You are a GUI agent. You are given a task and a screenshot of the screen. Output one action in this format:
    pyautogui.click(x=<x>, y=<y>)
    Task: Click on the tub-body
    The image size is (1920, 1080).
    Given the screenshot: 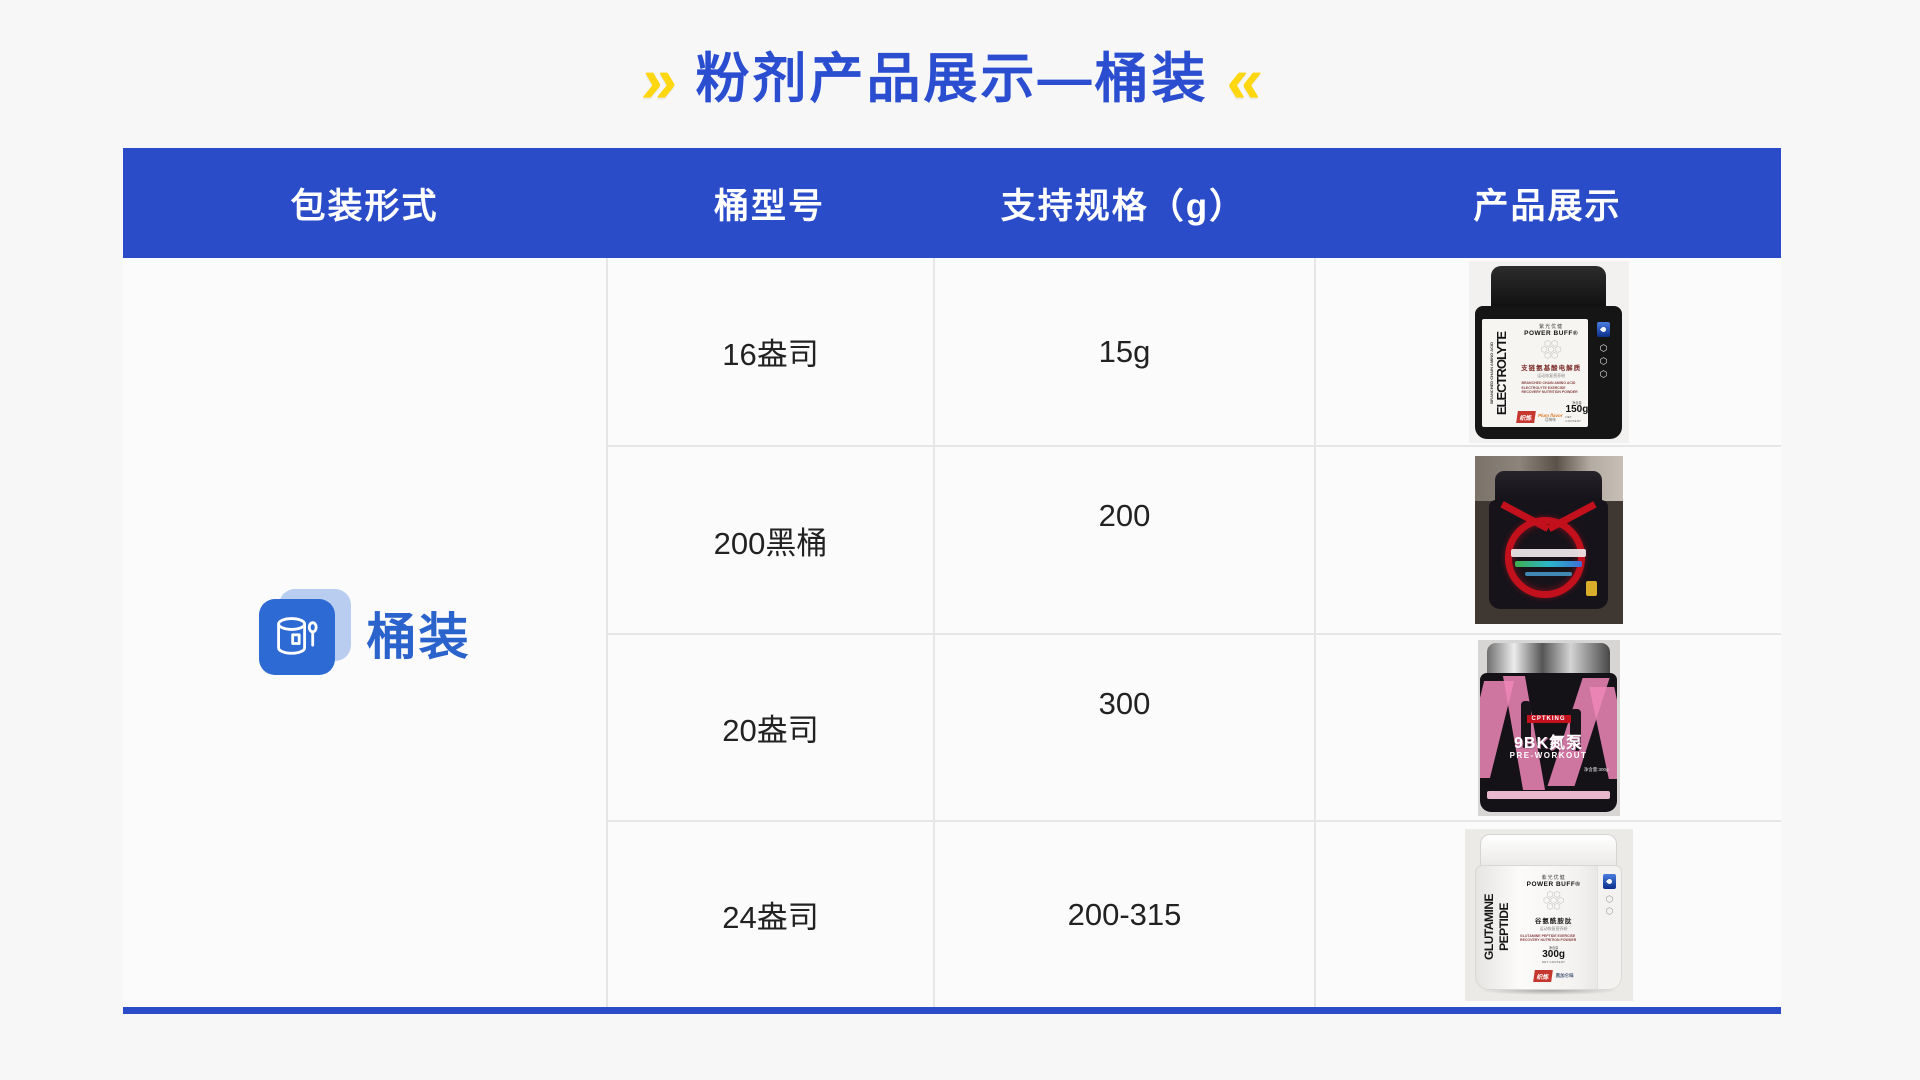 What is the action you would take?
    pyautogui.click(x=1548, y=554)
    